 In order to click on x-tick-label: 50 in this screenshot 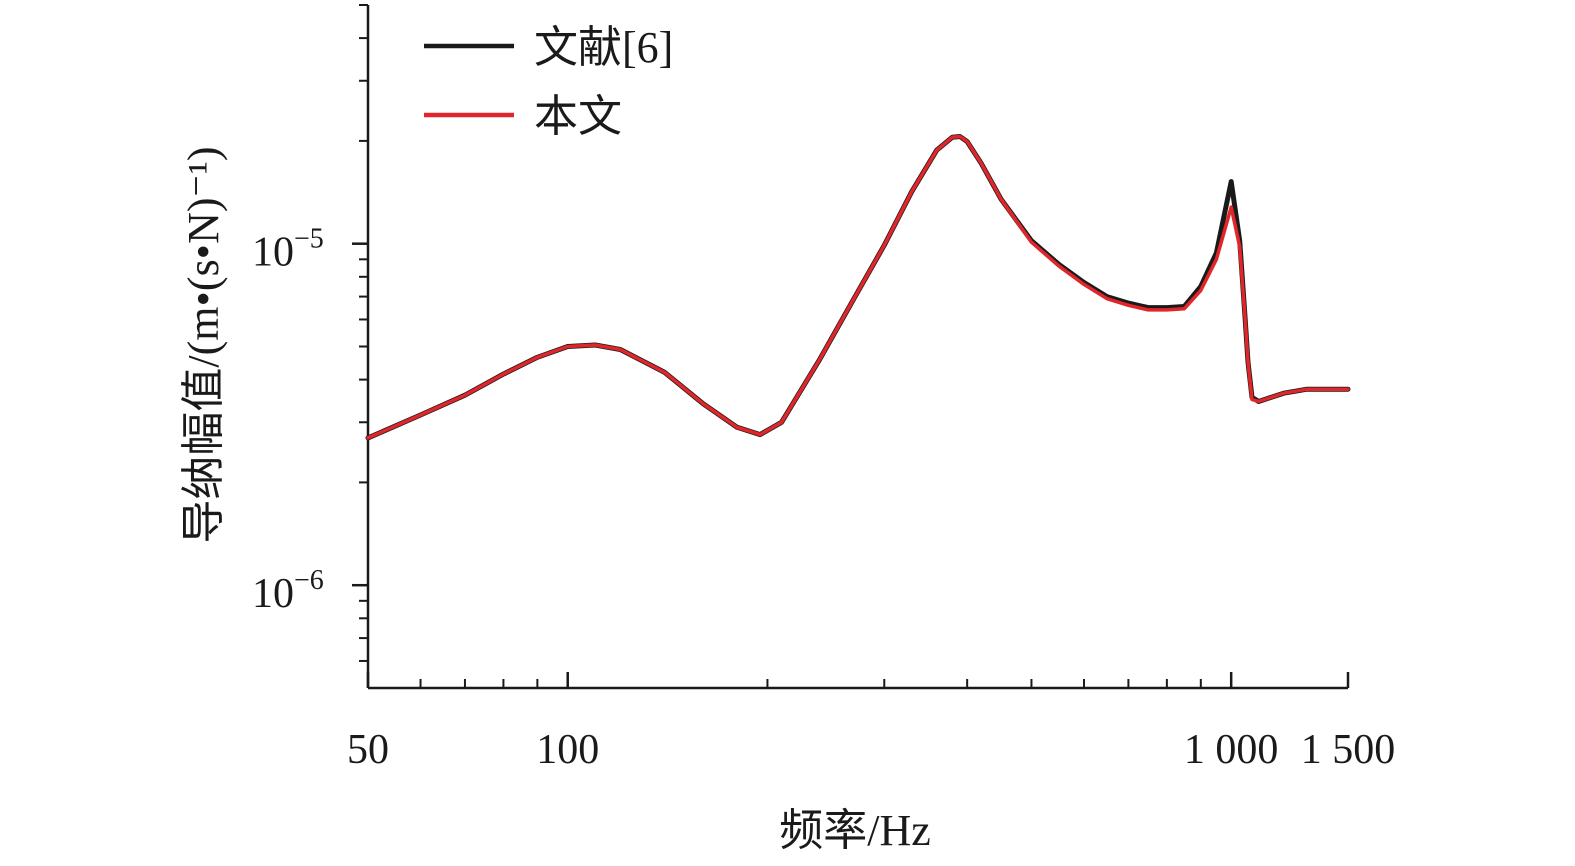, I will do `click(368, 750)`.